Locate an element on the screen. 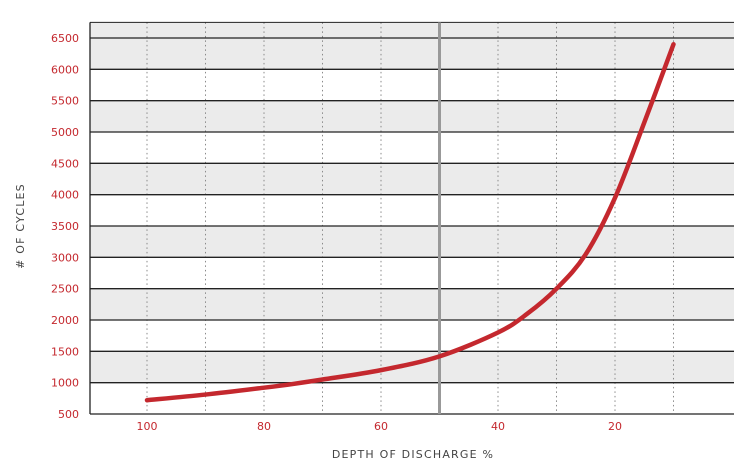  y-tick-6500: 6500 is located at coordinates (65, 38).